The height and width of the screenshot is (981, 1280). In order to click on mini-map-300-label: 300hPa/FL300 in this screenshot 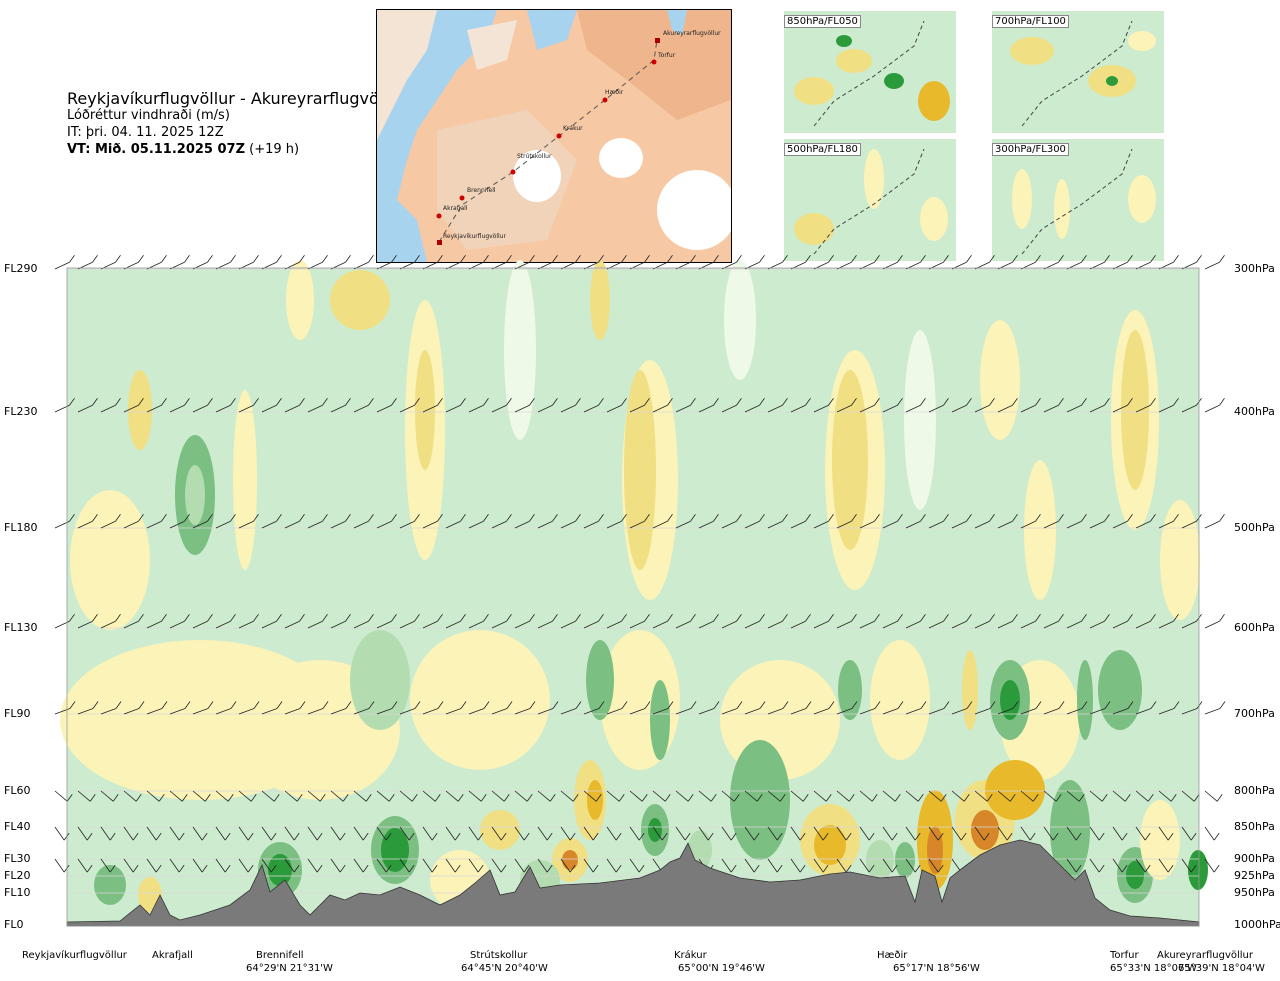, I will do `click(1030, 149)`.